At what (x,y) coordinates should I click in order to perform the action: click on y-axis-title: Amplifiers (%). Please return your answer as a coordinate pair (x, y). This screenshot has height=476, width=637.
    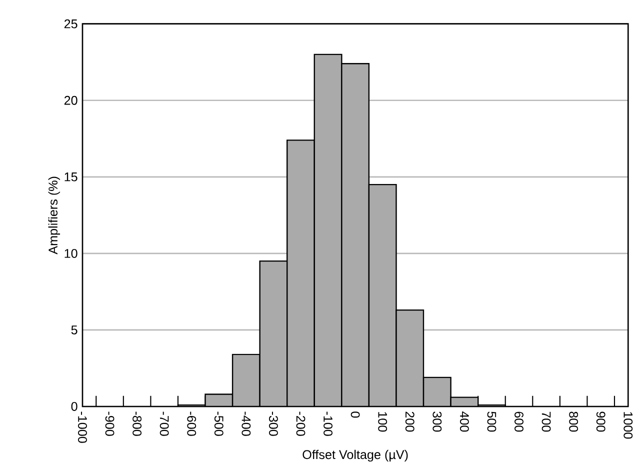
    Looking at the image, I should click on (54, 215).